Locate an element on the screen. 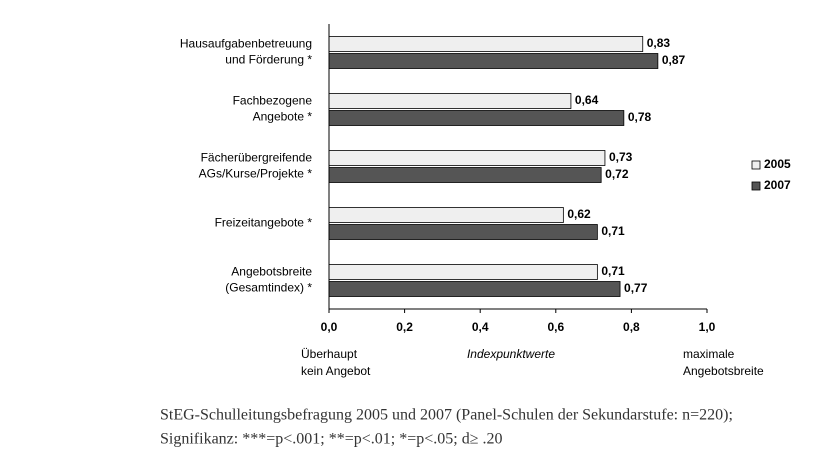 Image resolution: width=835 pixels, height=460 pixels. legend-label: 2005 is located at coordinates (777, 164).